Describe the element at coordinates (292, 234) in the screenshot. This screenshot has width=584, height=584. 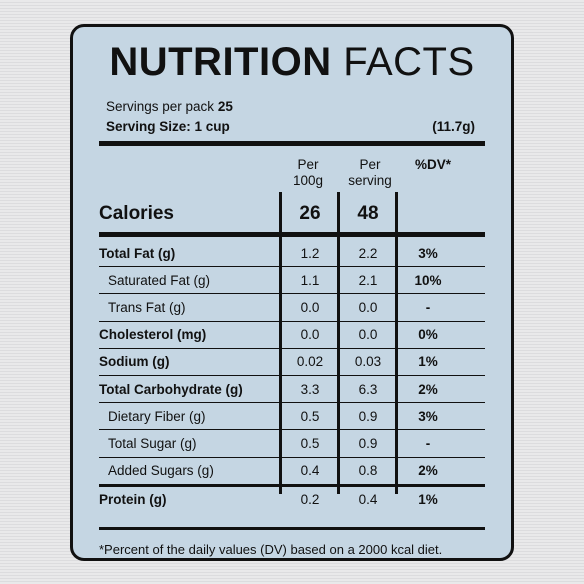
I see `divider-thick-calories` at that location.